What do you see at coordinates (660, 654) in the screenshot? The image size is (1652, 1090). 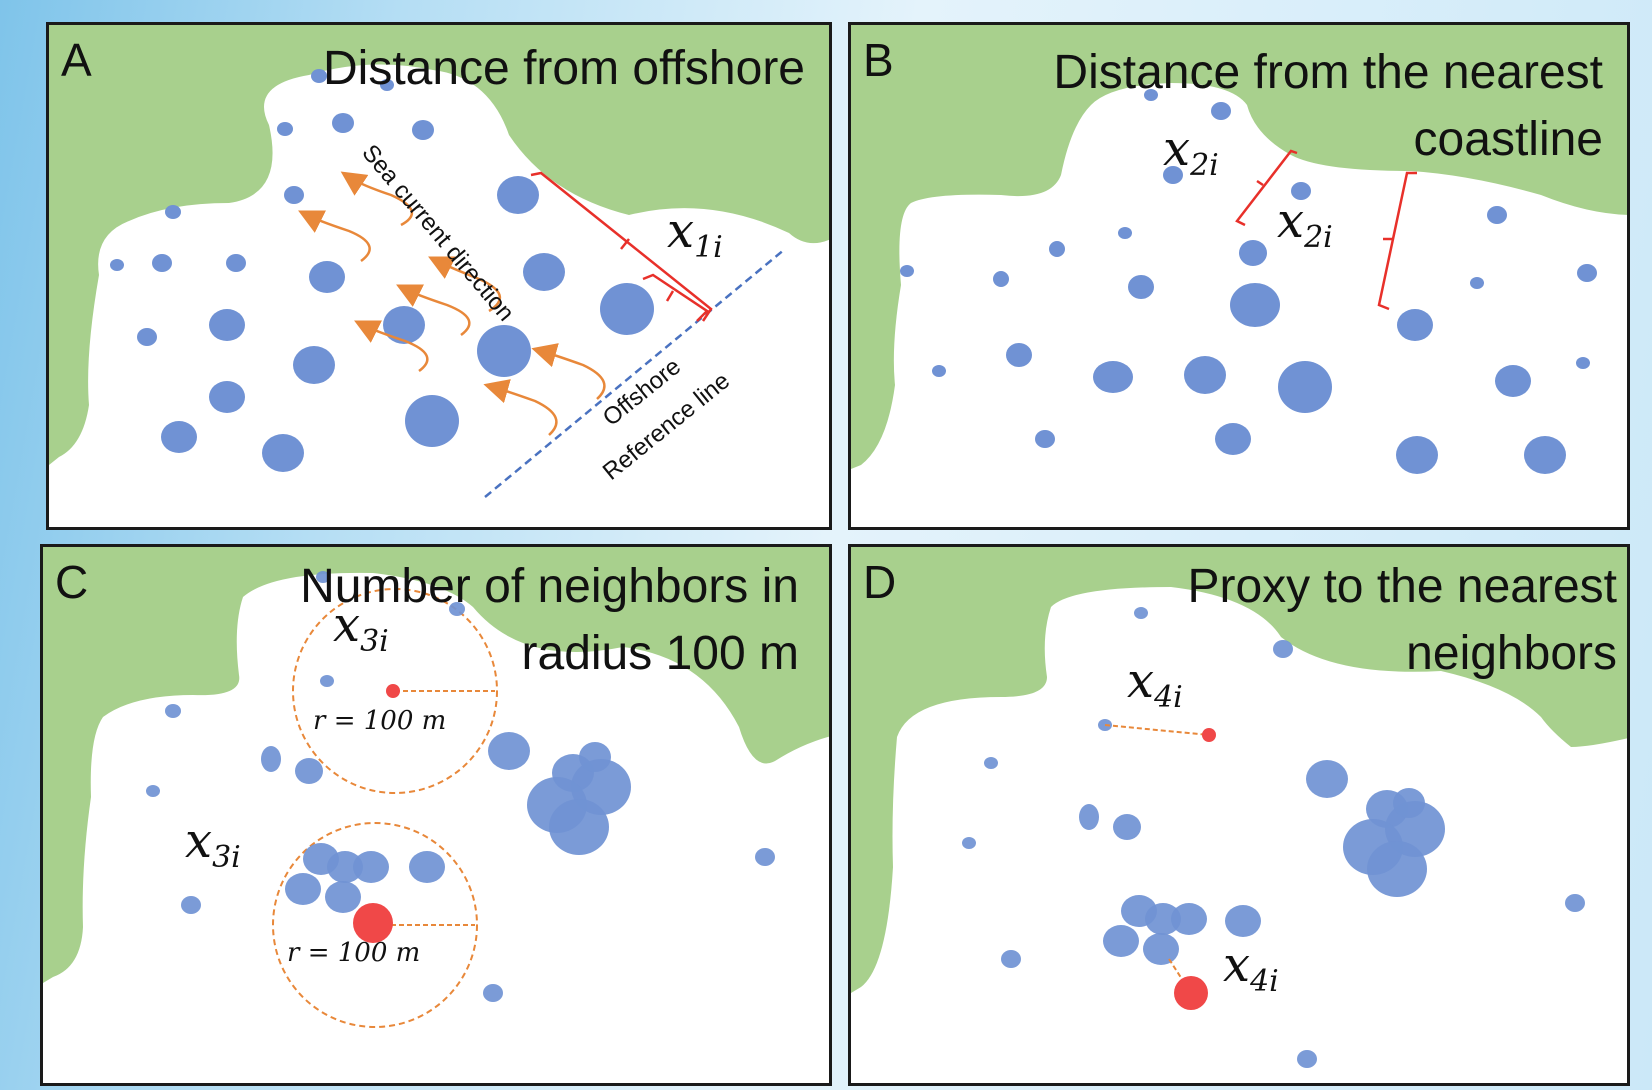 I see `title-line-2: radius 100 m` at bounding box center [660, 654].